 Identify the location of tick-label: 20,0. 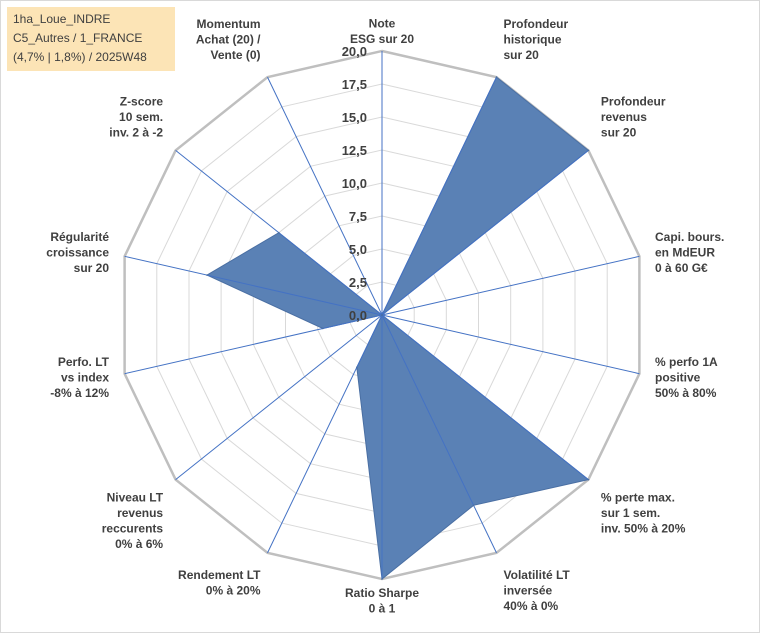
(354, 51).